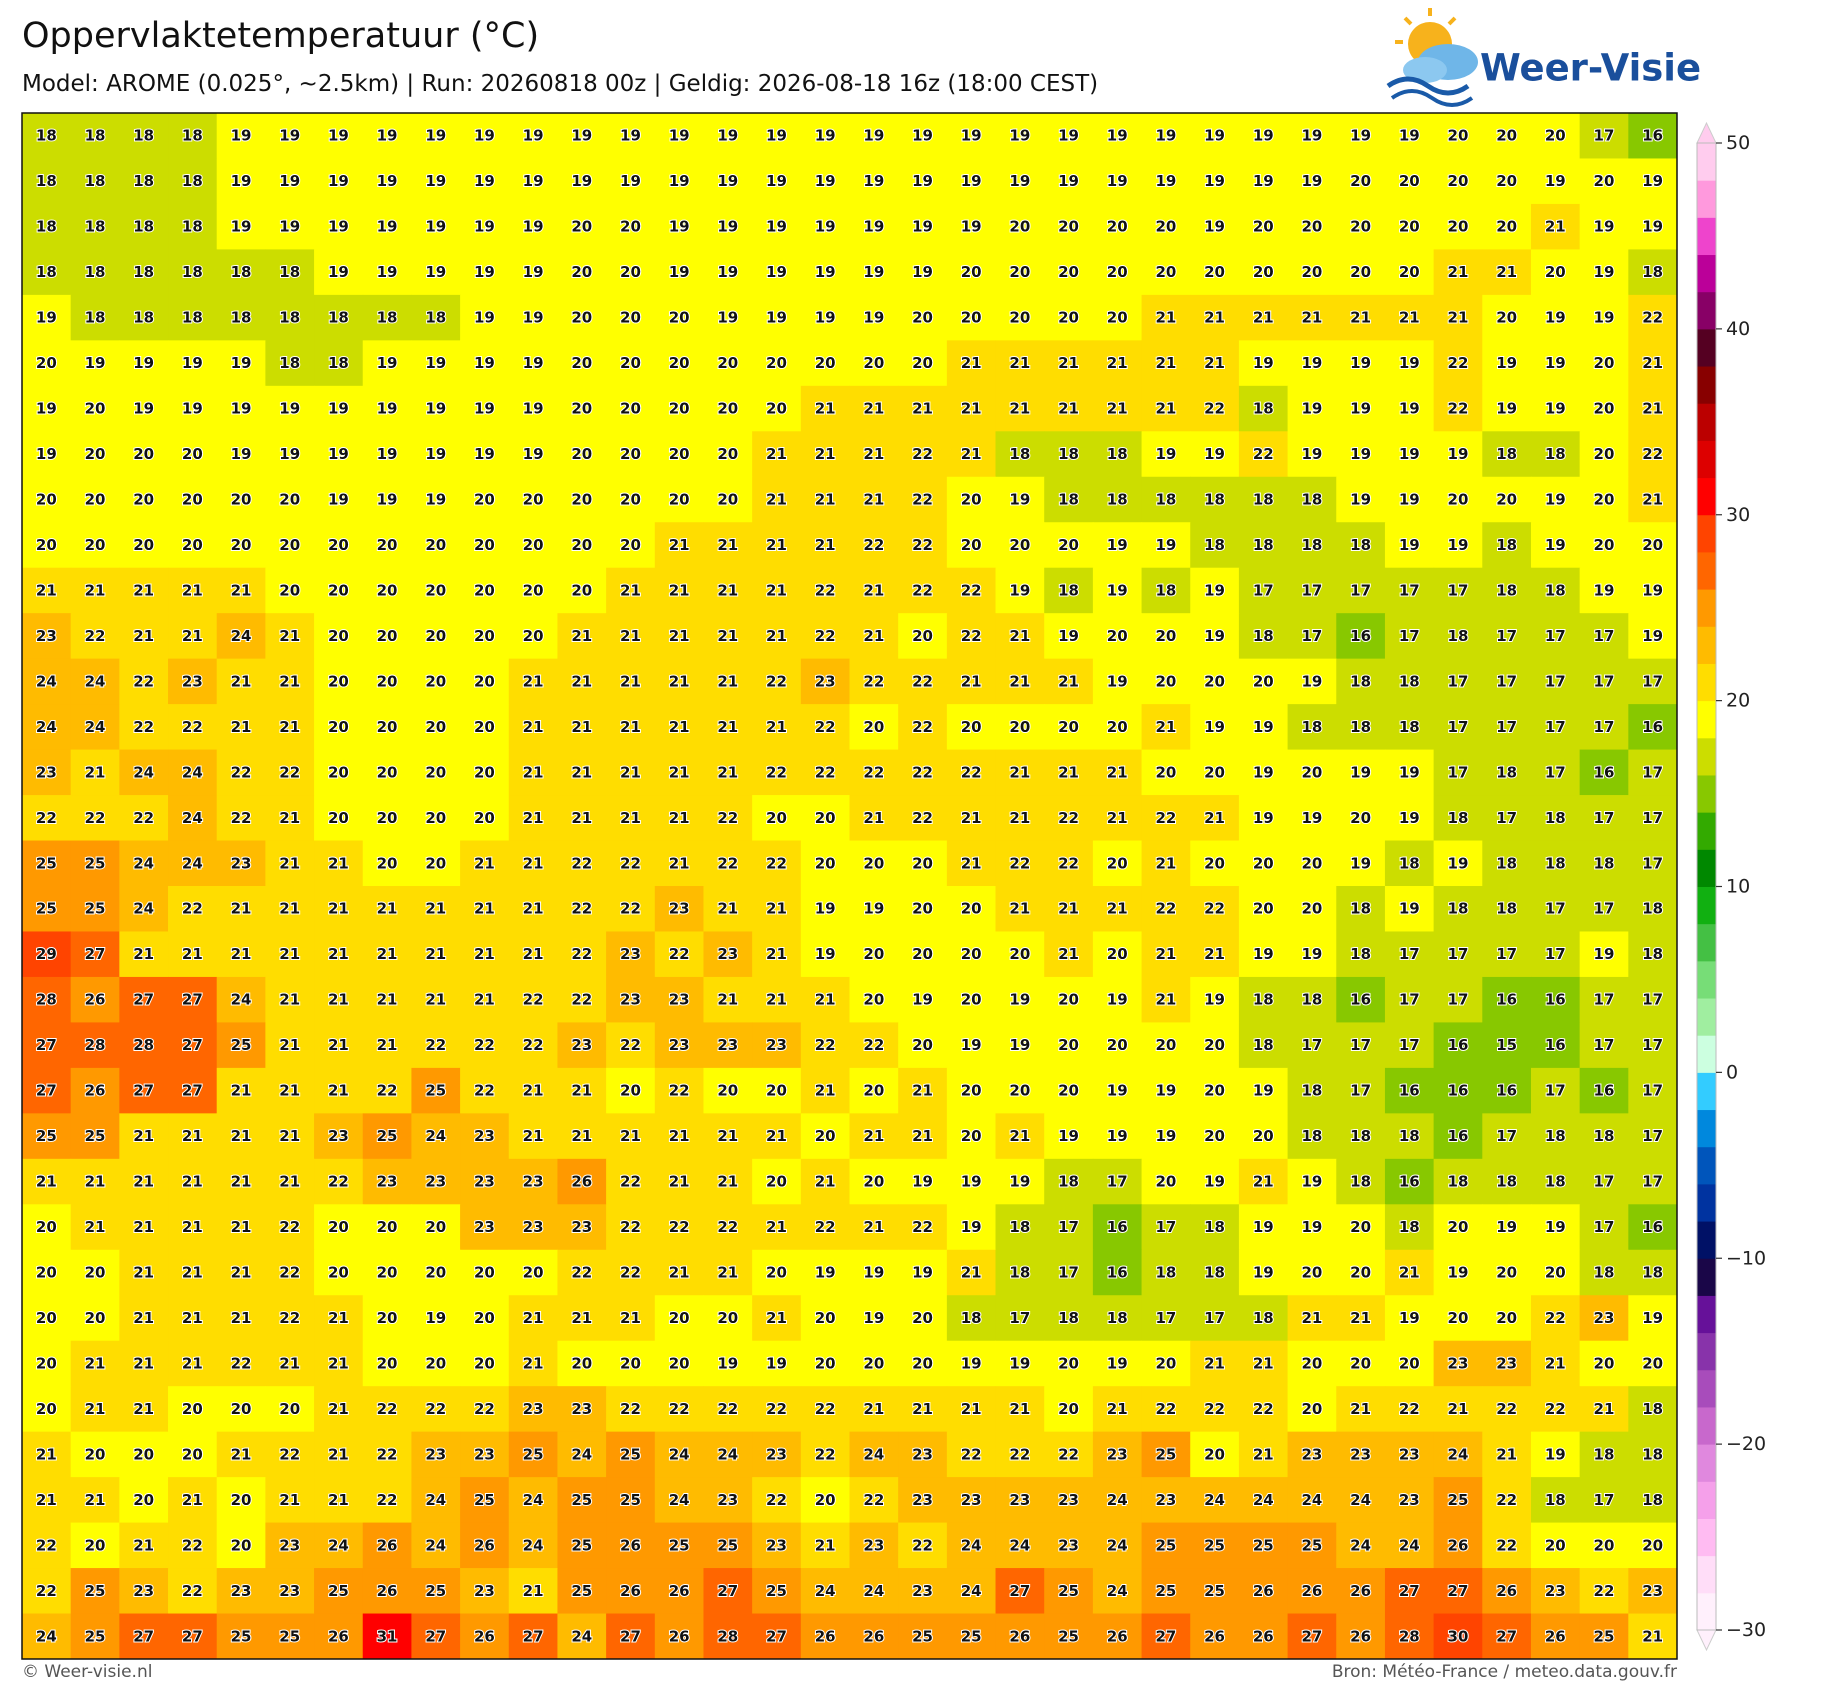  Describe the element at coordinates (143, 1045) in the screenshot. I see `temperature-value: 28` at that location.